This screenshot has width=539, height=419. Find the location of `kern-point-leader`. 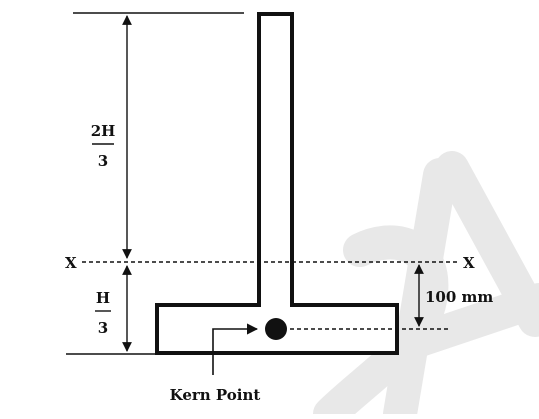

kern-point-leader is located at coordinates (235, 349).